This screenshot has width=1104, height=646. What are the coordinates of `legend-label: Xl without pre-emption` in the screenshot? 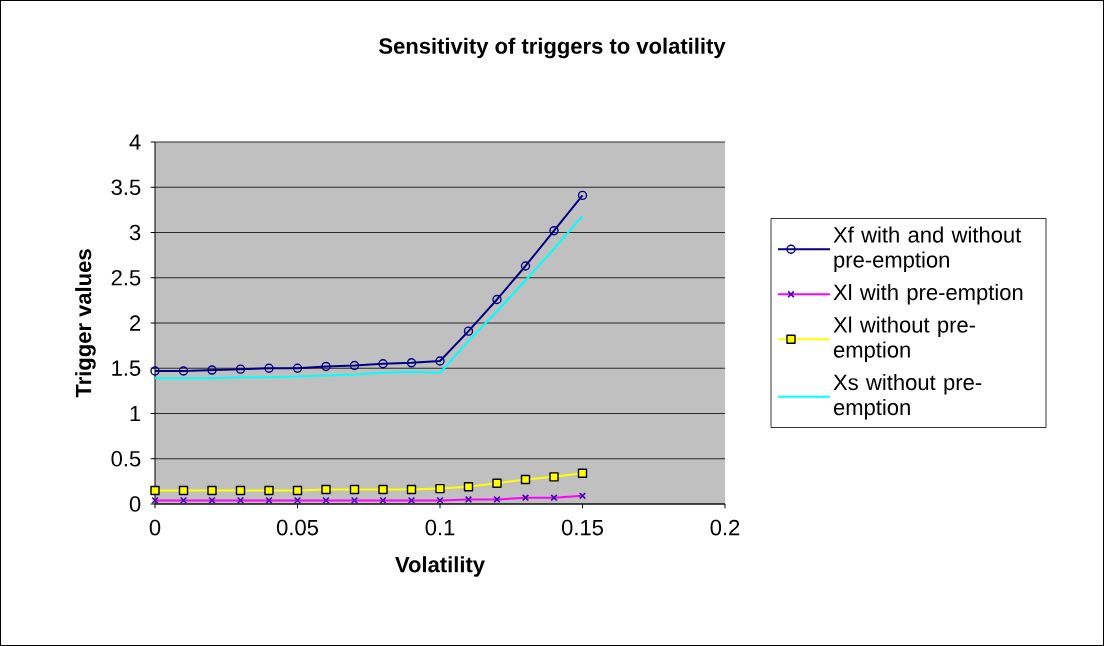 It's located at (904, 339).